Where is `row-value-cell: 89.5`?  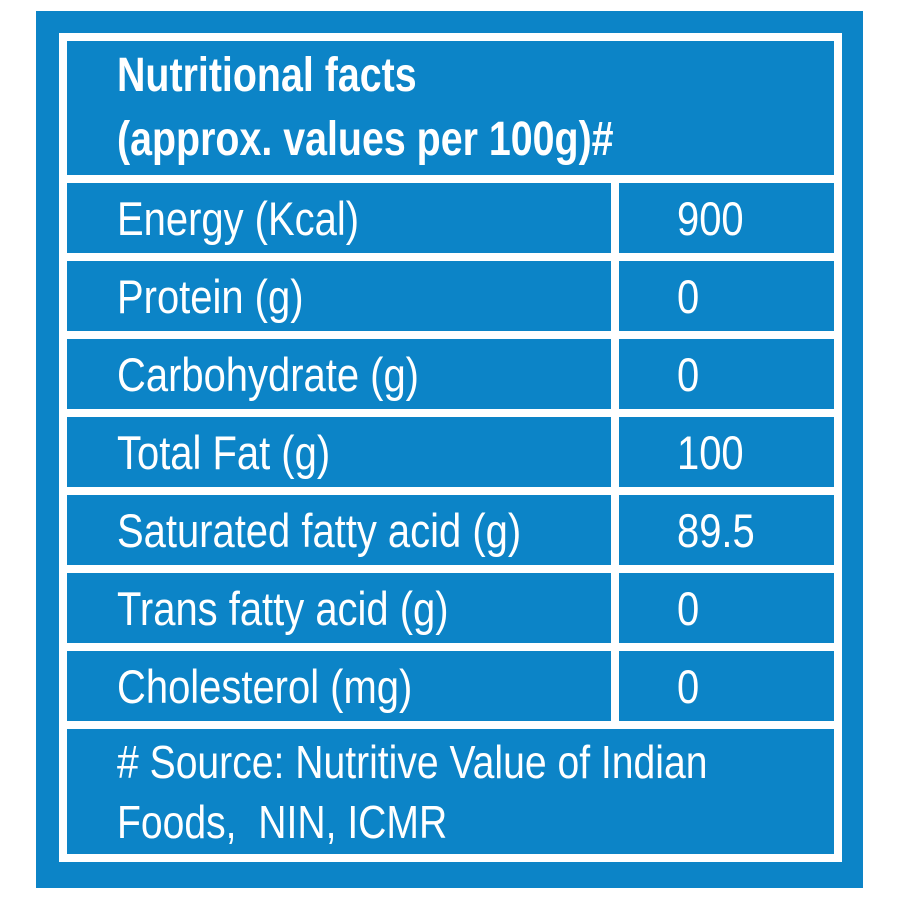 row-value-cell: 89.5 is located at coordinates (722, 530).